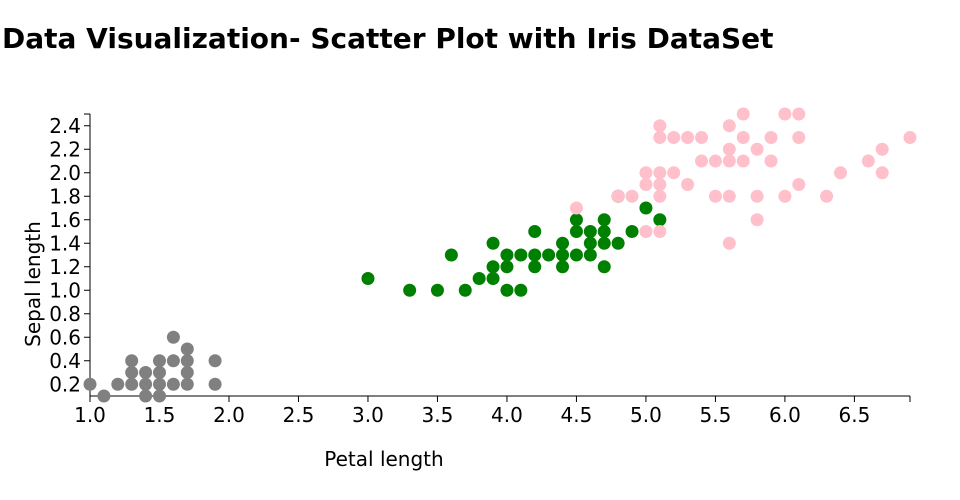  Describe the element at coordinates (65, 220) in the screenshot. I see `y-tick-label: 1.6` at that location.